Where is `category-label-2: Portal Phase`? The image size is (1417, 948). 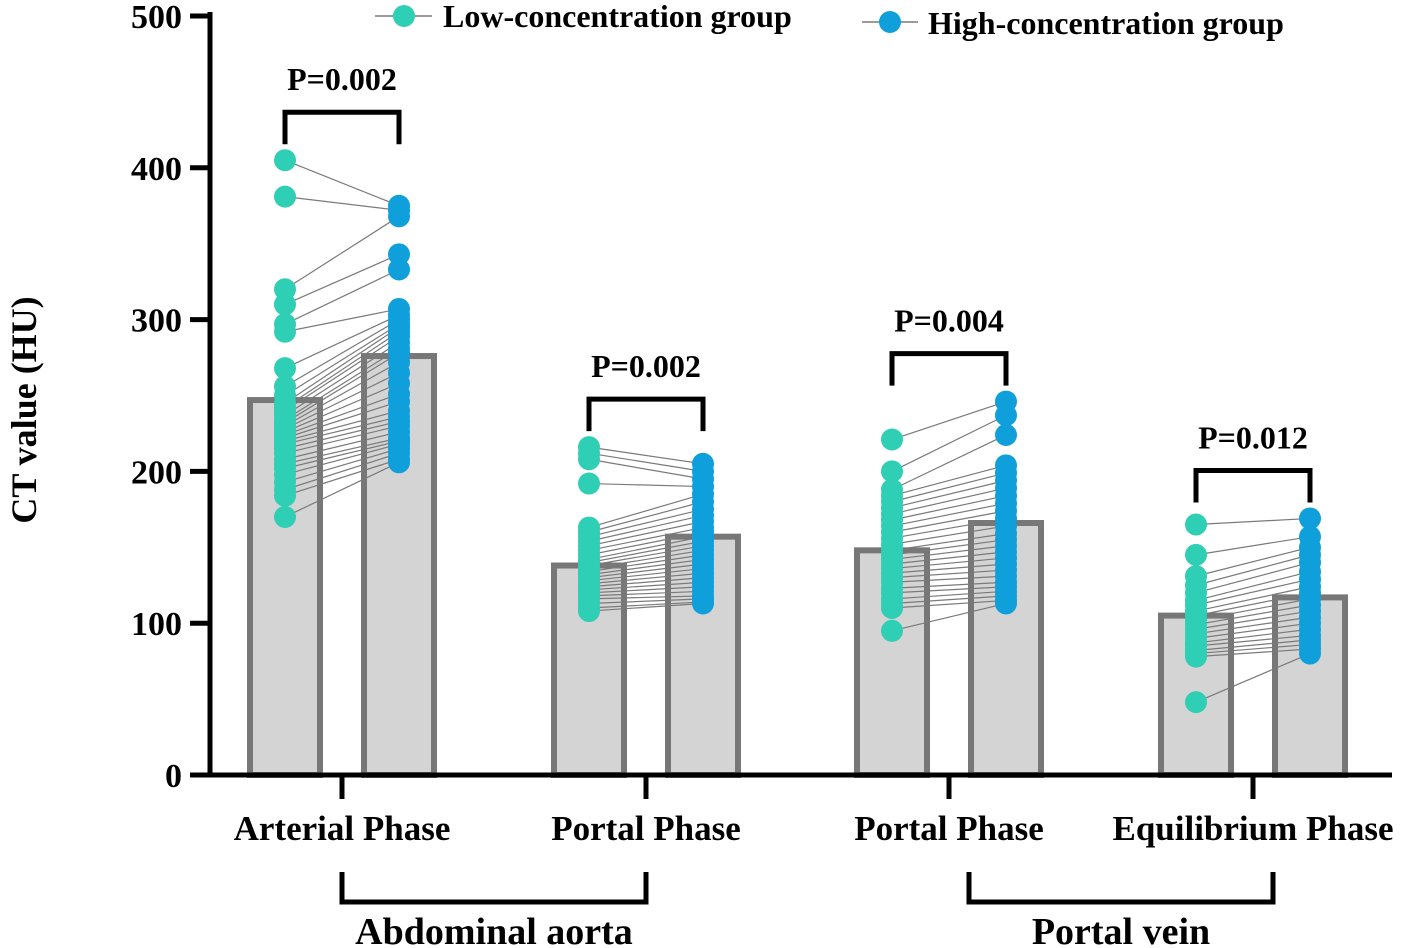
category-label-2: Portal Phase is located at coordinates (949, 828).